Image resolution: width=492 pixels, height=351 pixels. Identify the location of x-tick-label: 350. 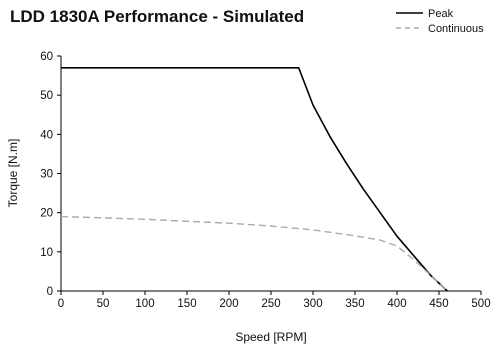
(354, 304).